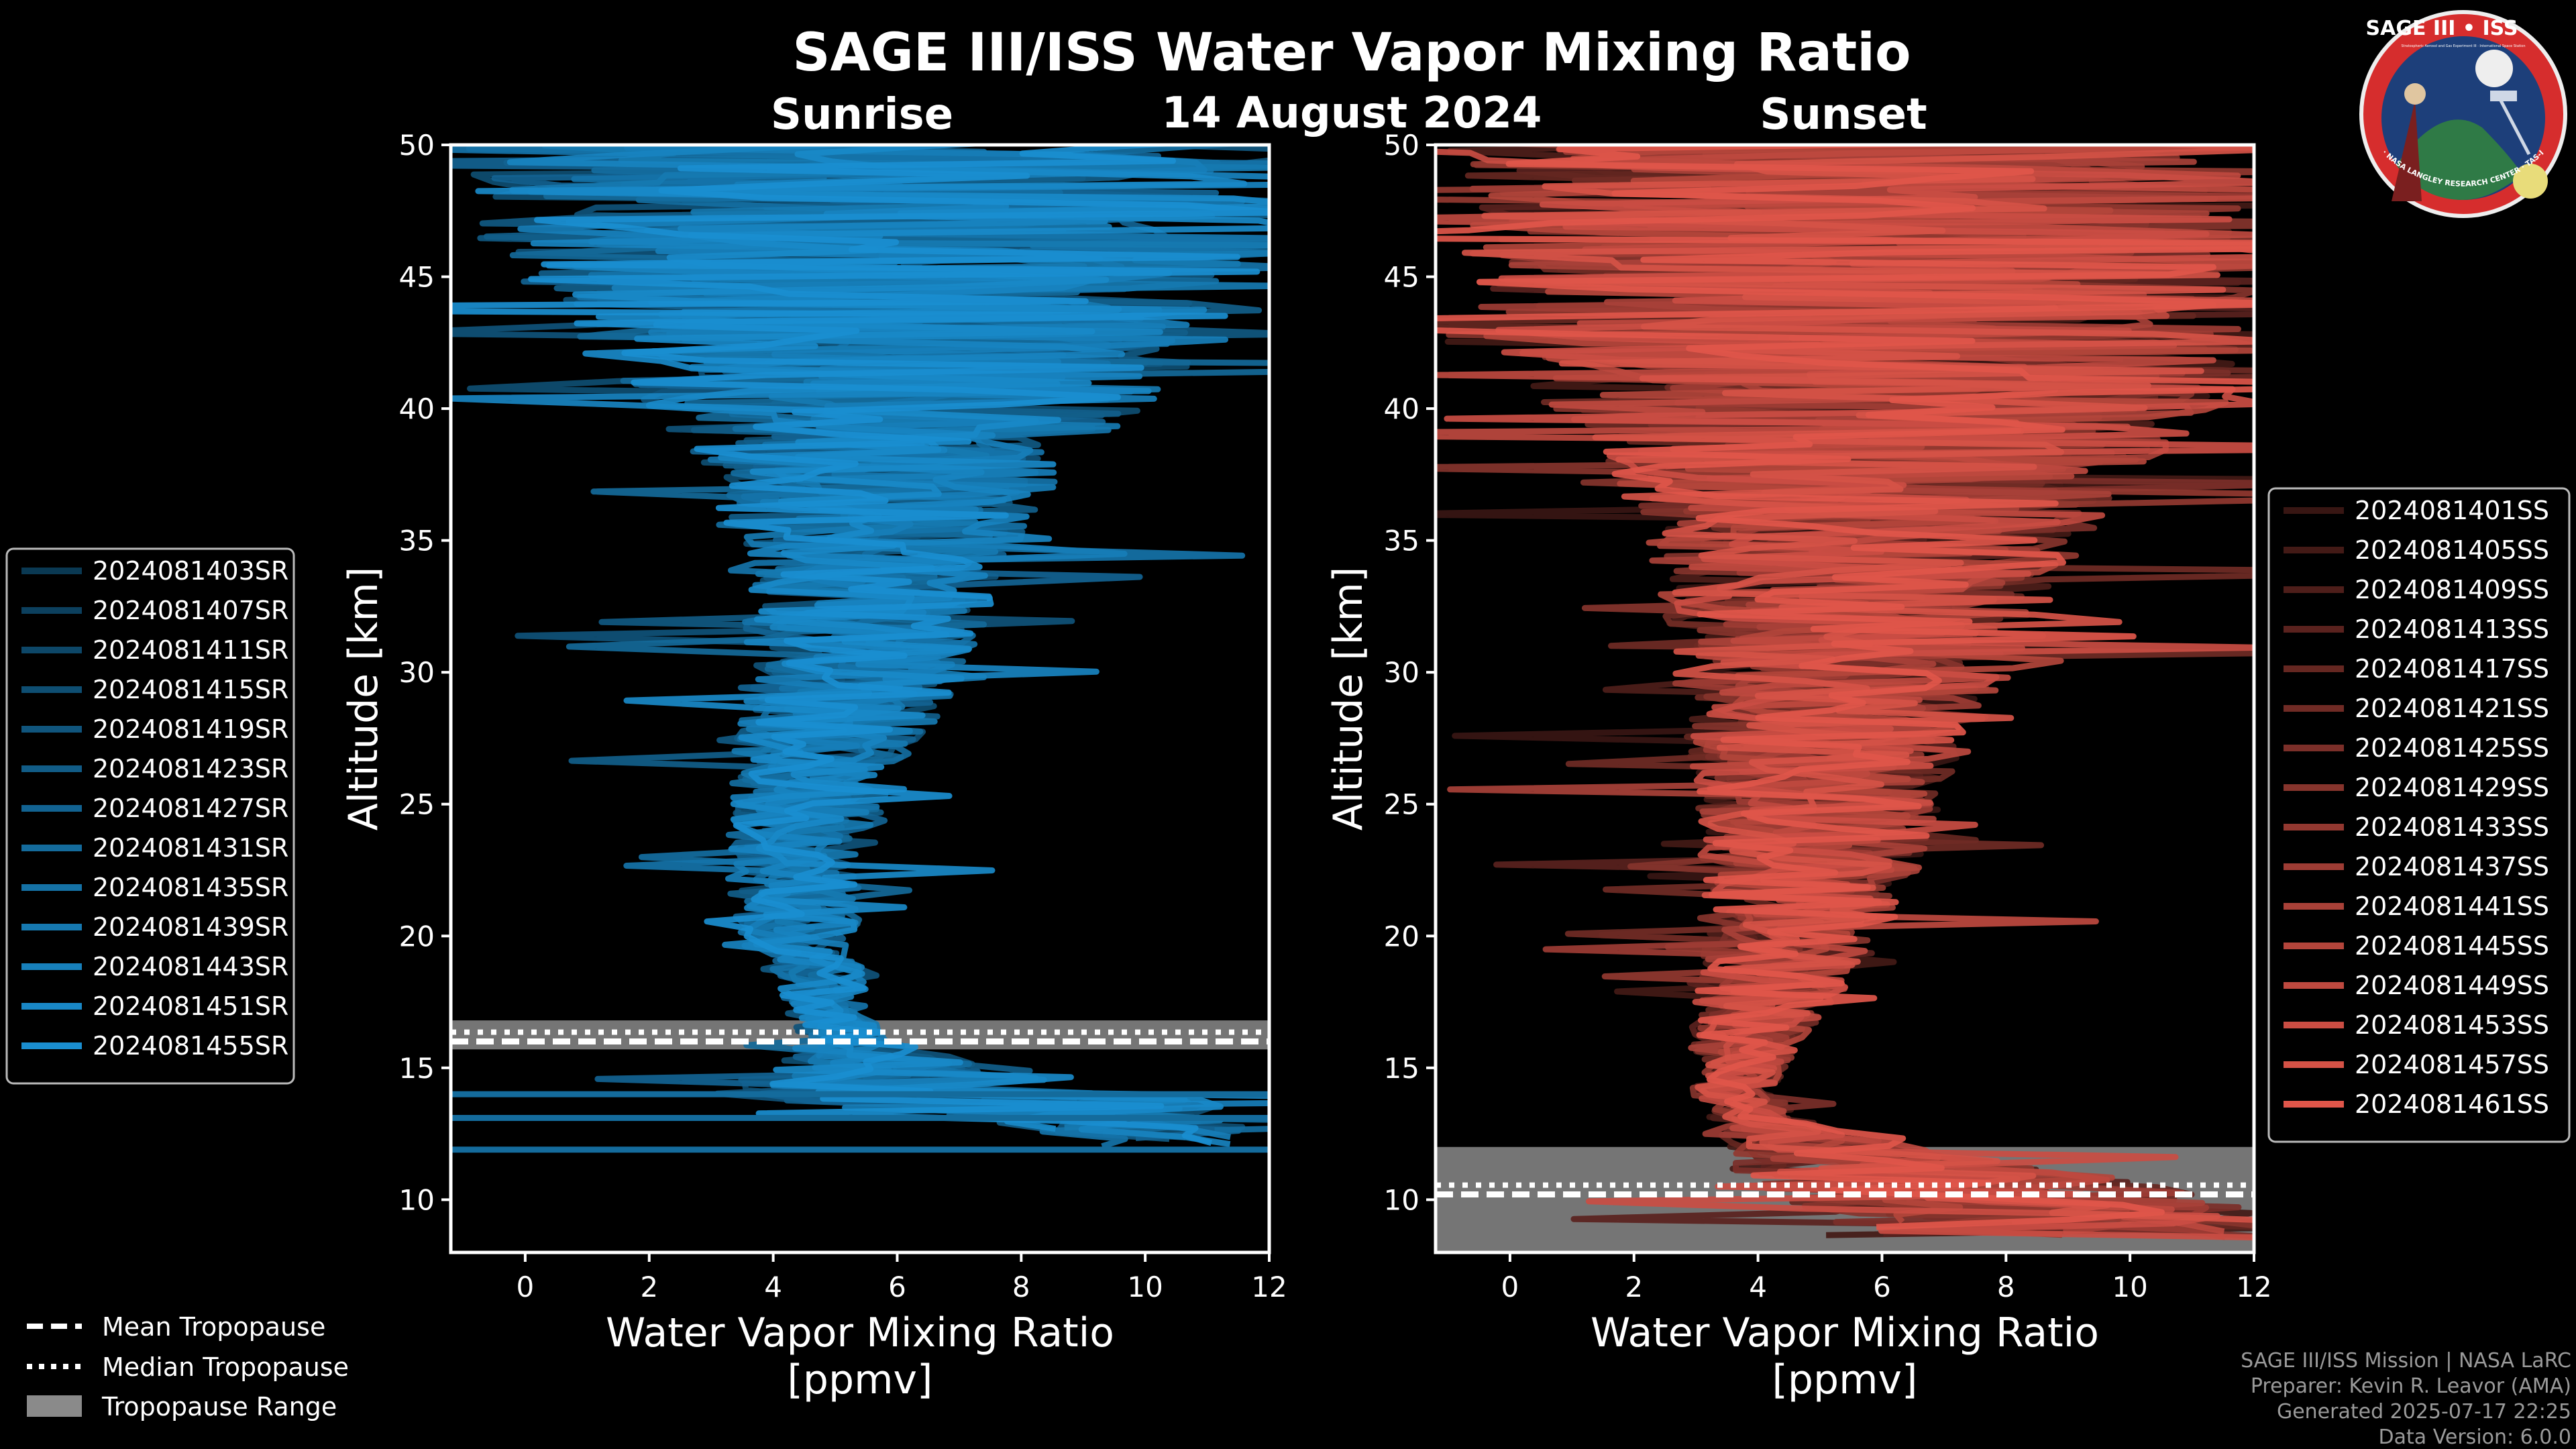  What do you see at coordinates (2452, 1064) in the screenshot?
I see `legend-label-2024081457SS: 2024081457SS` at bounding box center [2452, 1064].